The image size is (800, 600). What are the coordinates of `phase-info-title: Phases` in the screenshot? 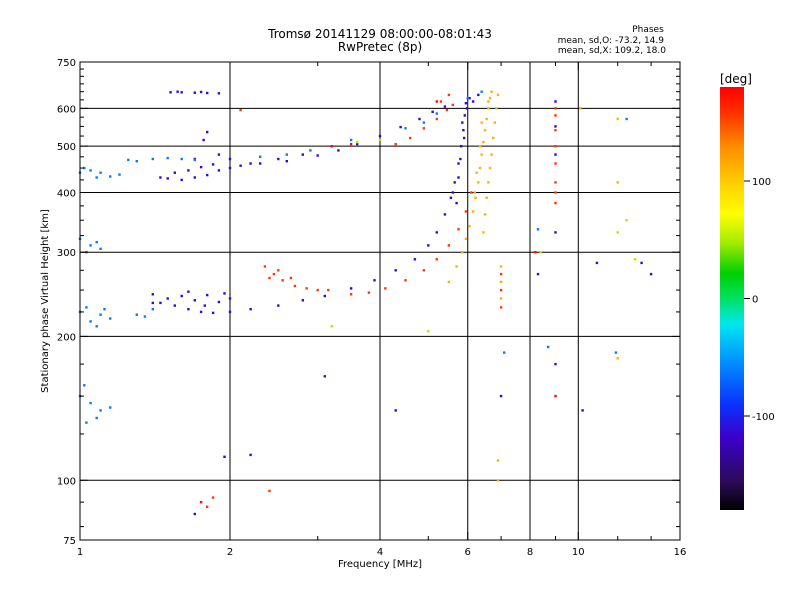 It's located at (648, 30).